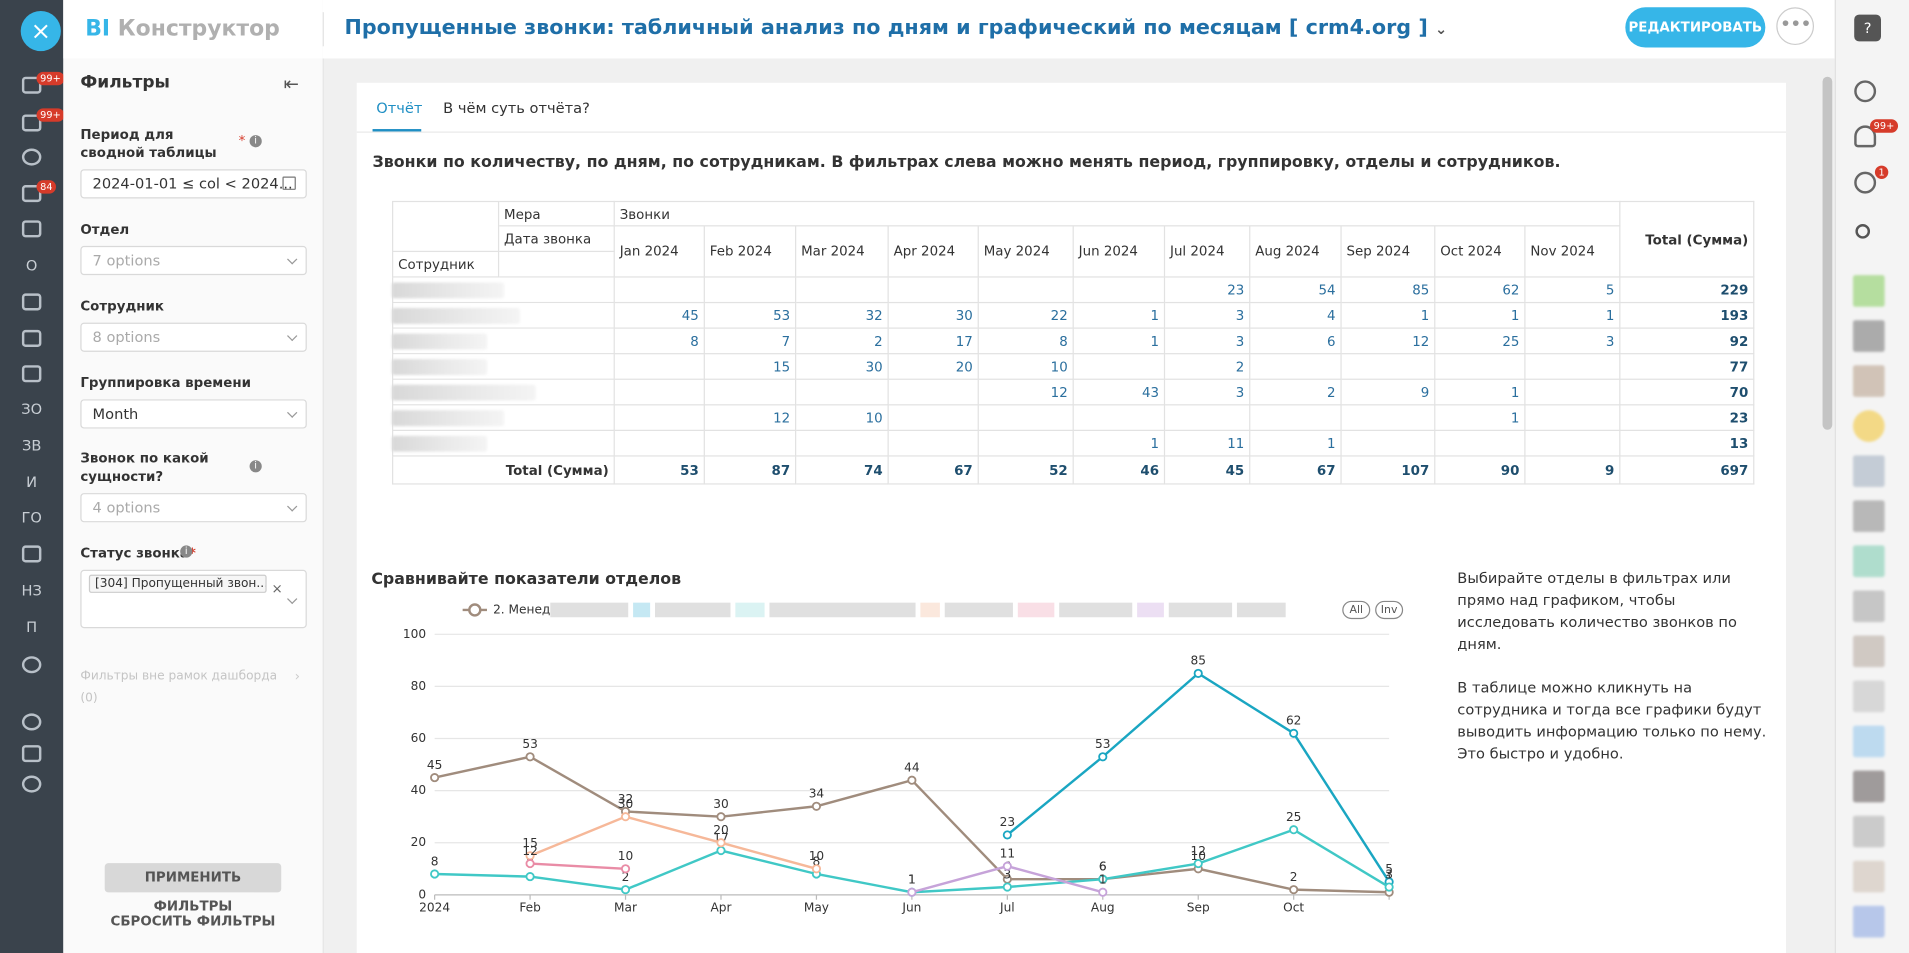 Image resolution: width=1909 pixels, height=953 pixels. Describe the element at coordinates (32, 482) in the screenshot. I see `nav-item: И` at that location.